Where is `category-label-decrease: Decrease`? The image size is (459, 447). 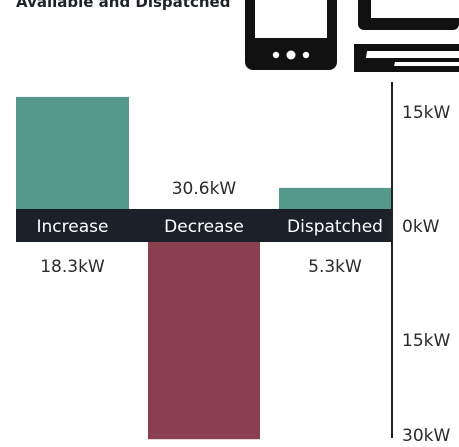 category-label-decrease: Decrease is located at coordinates (204, 227).